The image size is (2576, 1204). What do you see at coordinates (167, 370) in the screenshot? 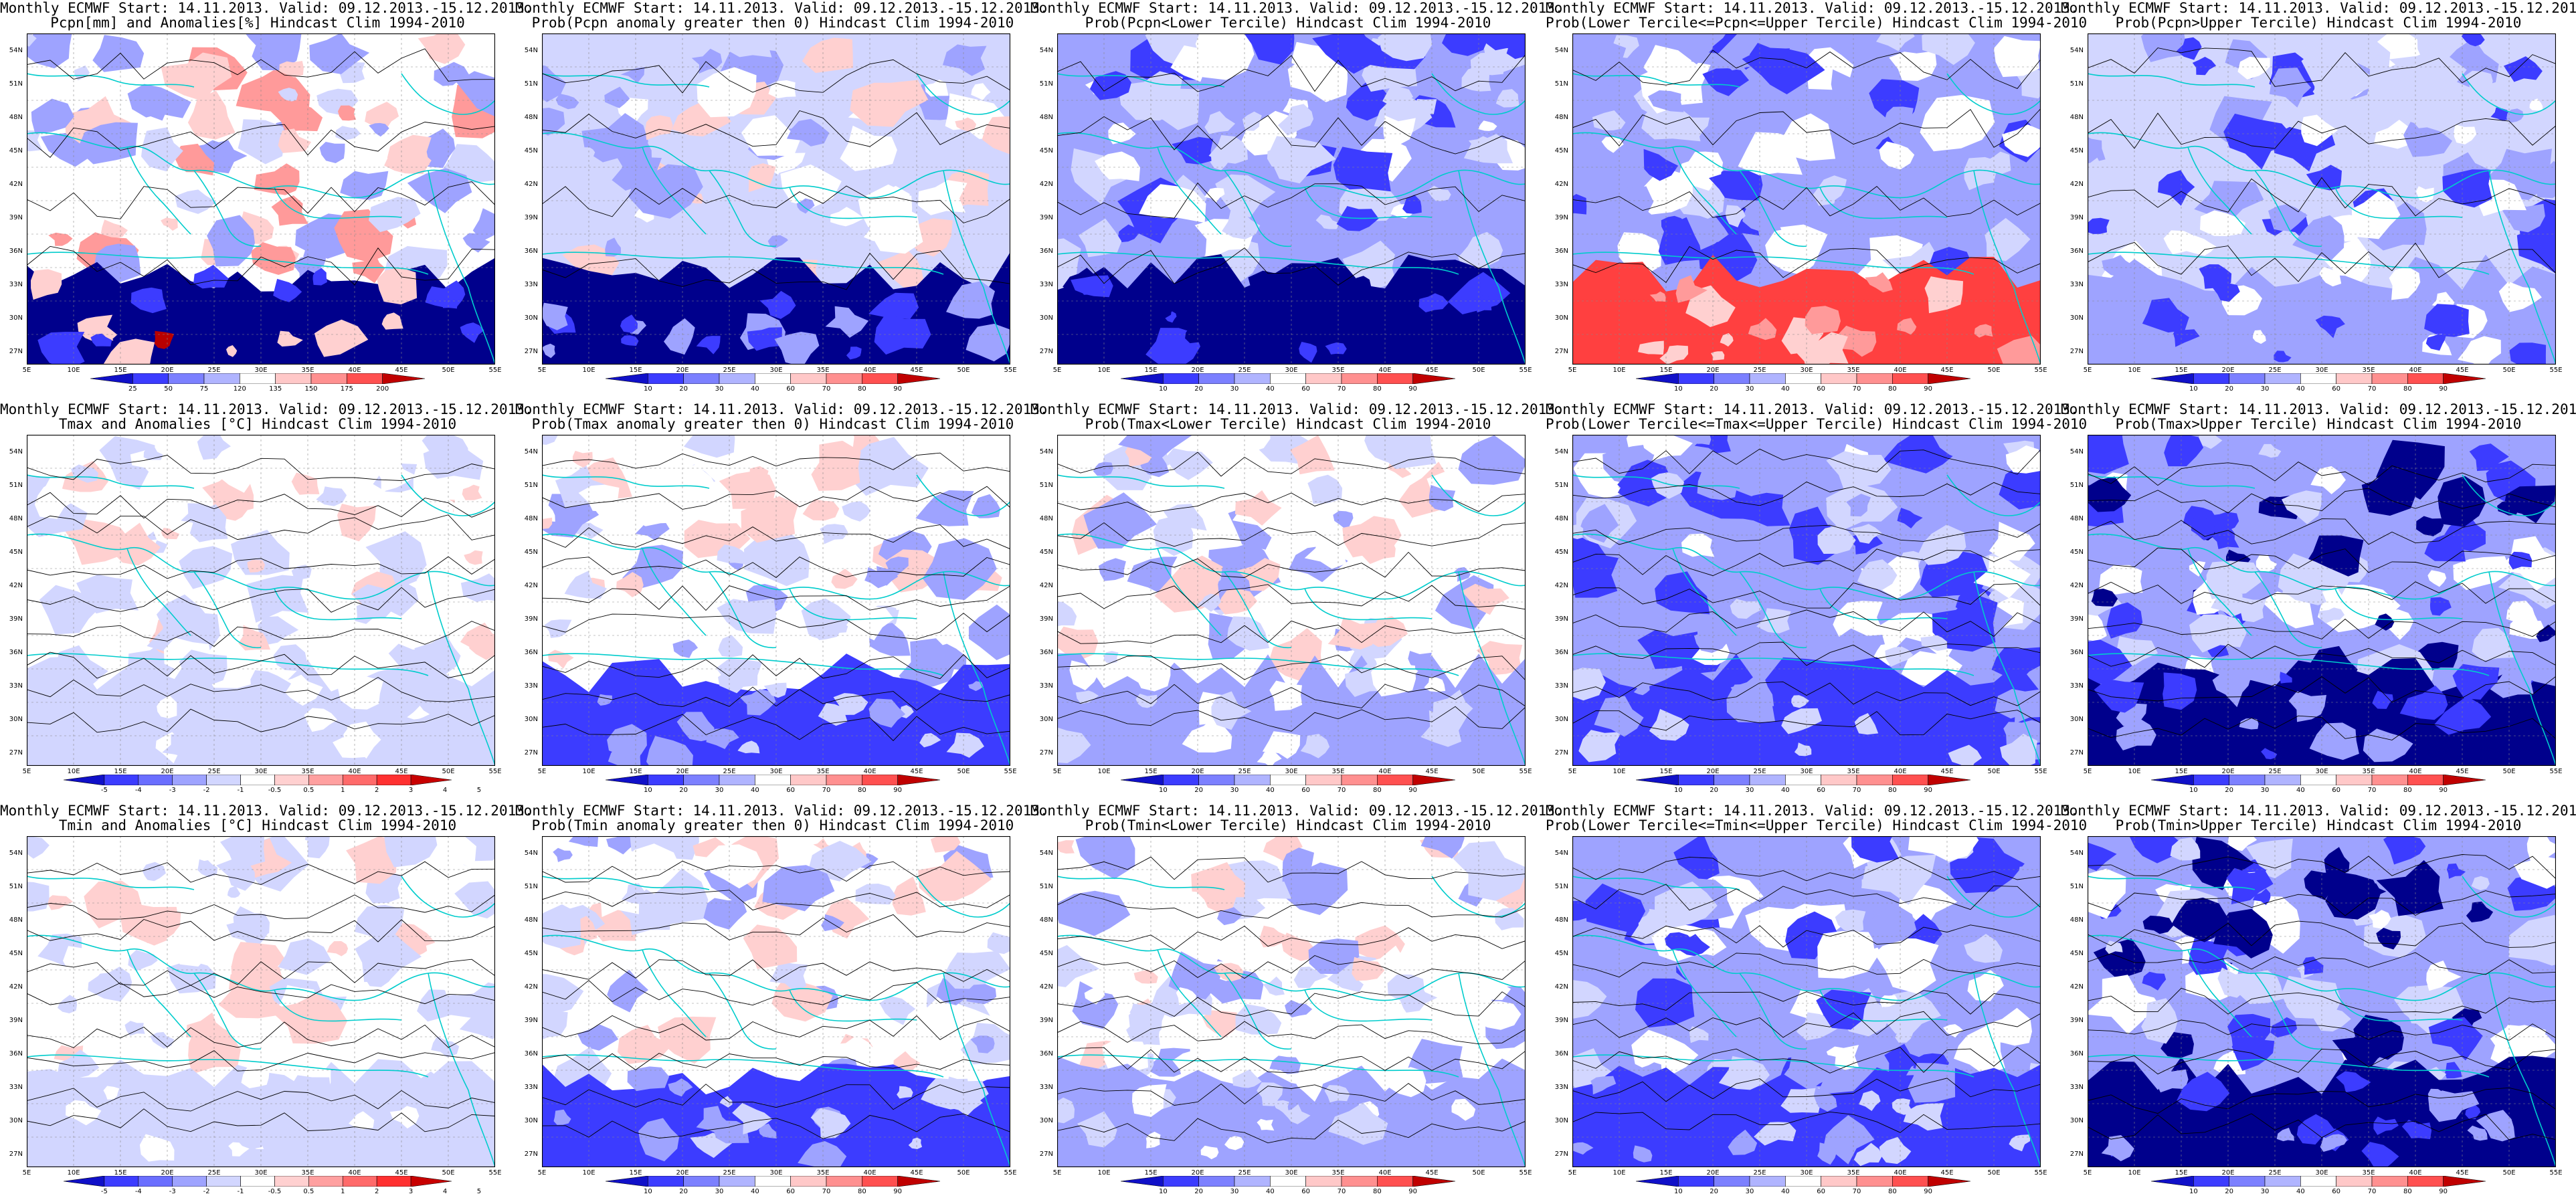
I see `lon-tick-label: 20E` at bounding box center [167, 370].